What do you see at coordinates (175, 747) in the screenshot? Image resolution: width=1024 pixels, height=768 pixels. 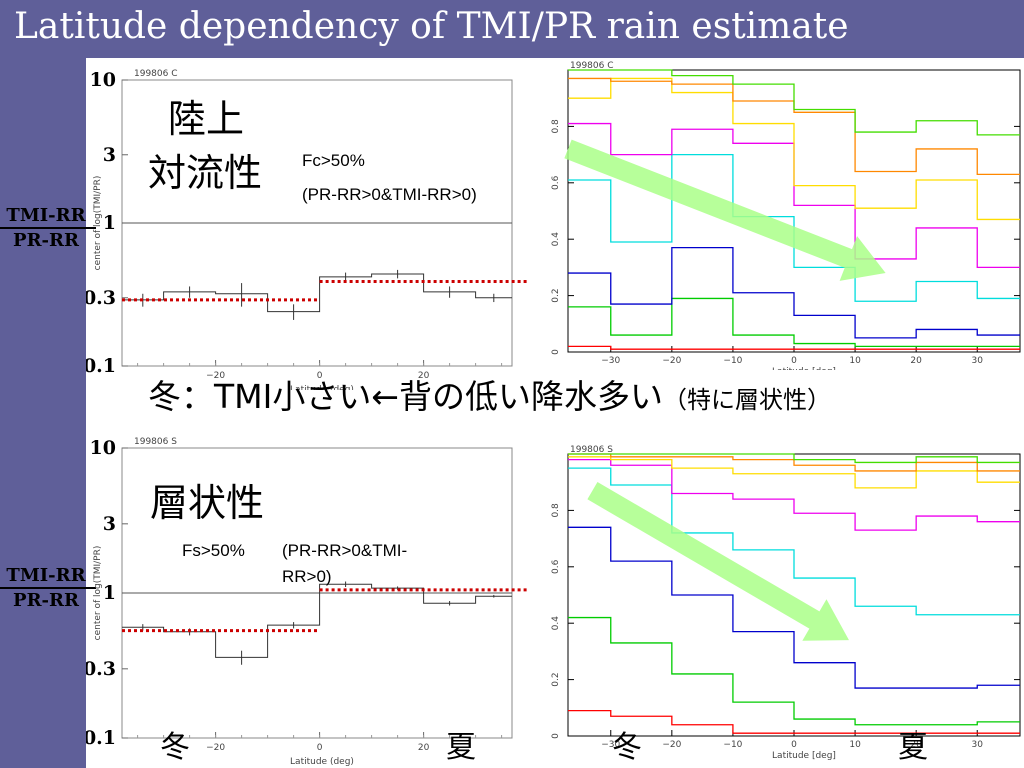 I see `winter-label-left: 冬` at bounding box center [175, 747].